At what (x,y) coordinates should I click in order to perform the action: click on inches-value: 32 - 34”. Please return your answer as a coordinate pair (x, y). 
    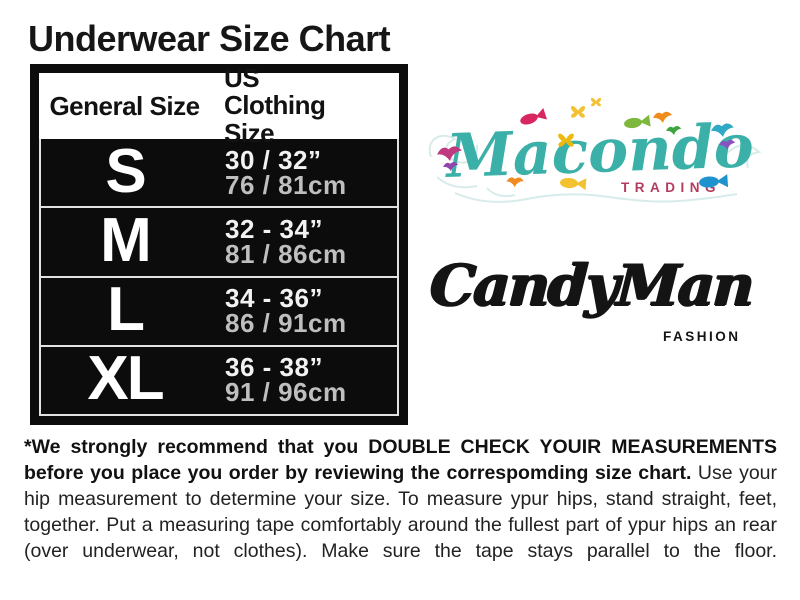
    Looking at the image, I should click on (274, 228).